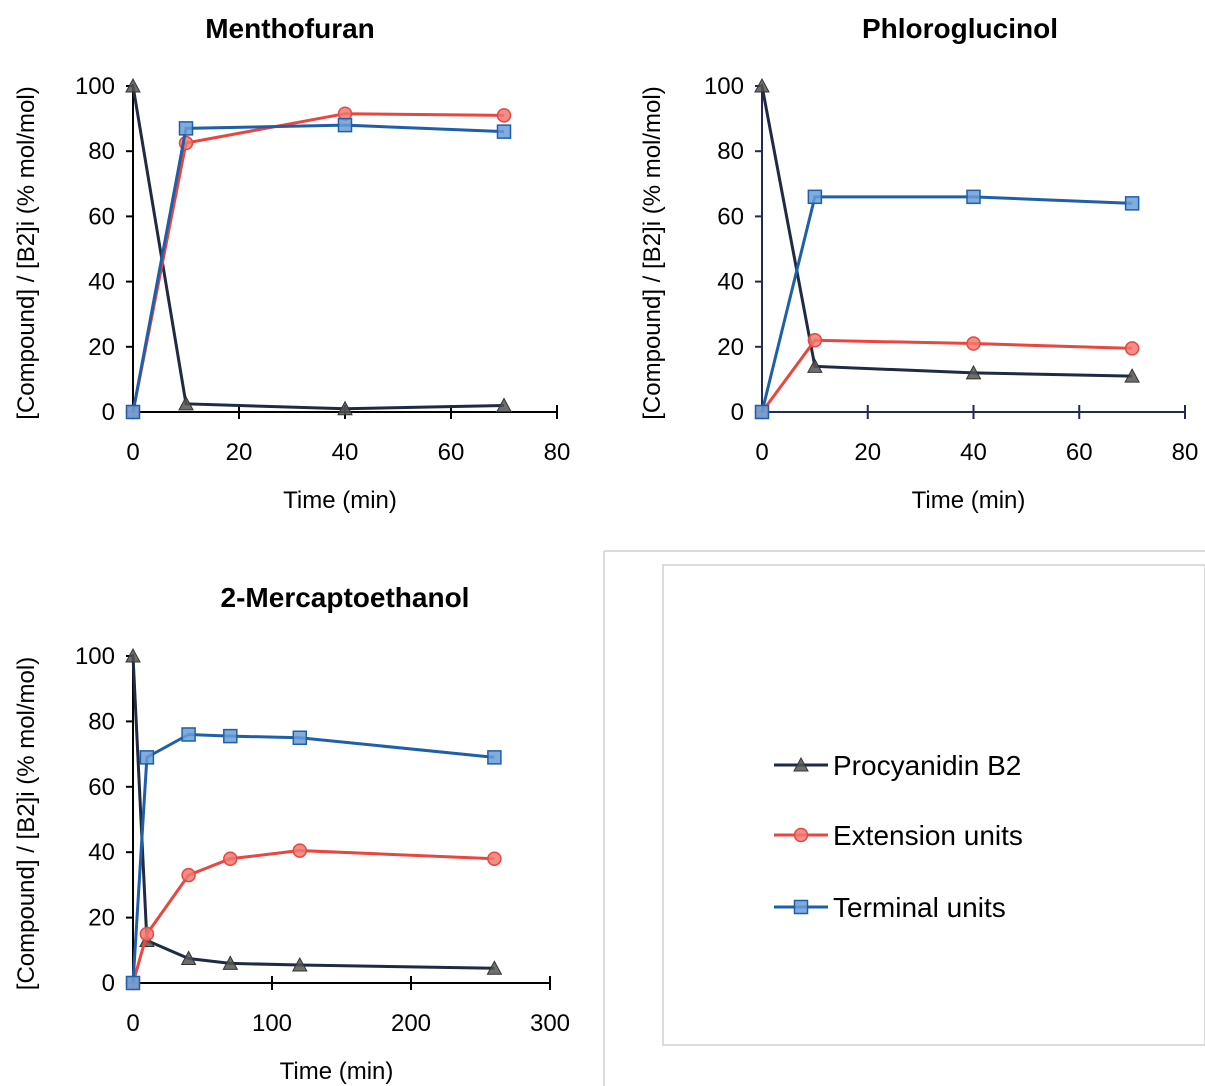 This screenshot has width=1205, height=1086. Describe the element at coordinates (290, 28) in the screenshot. I see `chart-title: Menthofuran` at that location.